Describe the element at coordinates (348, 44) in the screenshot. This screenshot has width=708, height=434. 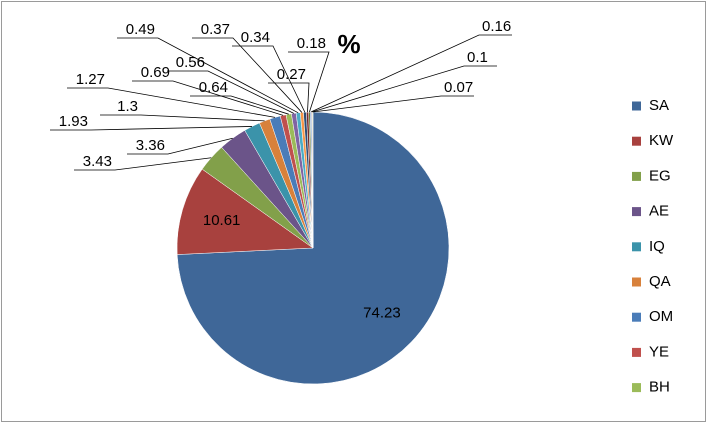
I see `chart-title: %` at that location.